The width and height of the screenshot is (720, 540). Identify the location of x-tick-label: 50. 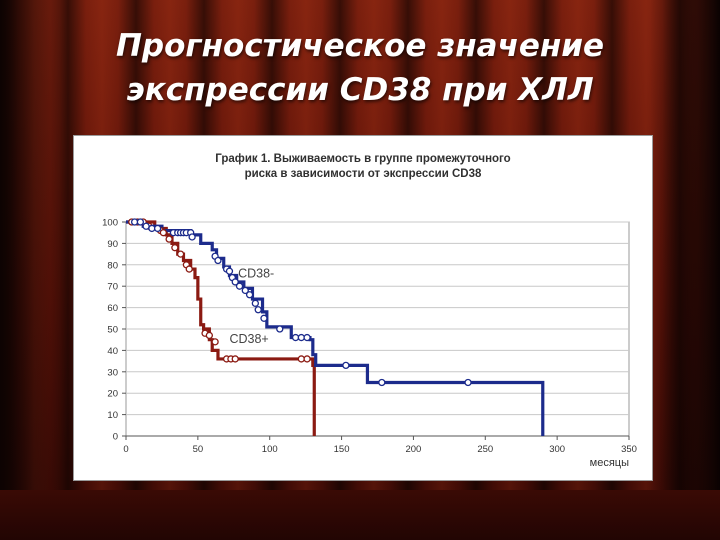
(198, 449).